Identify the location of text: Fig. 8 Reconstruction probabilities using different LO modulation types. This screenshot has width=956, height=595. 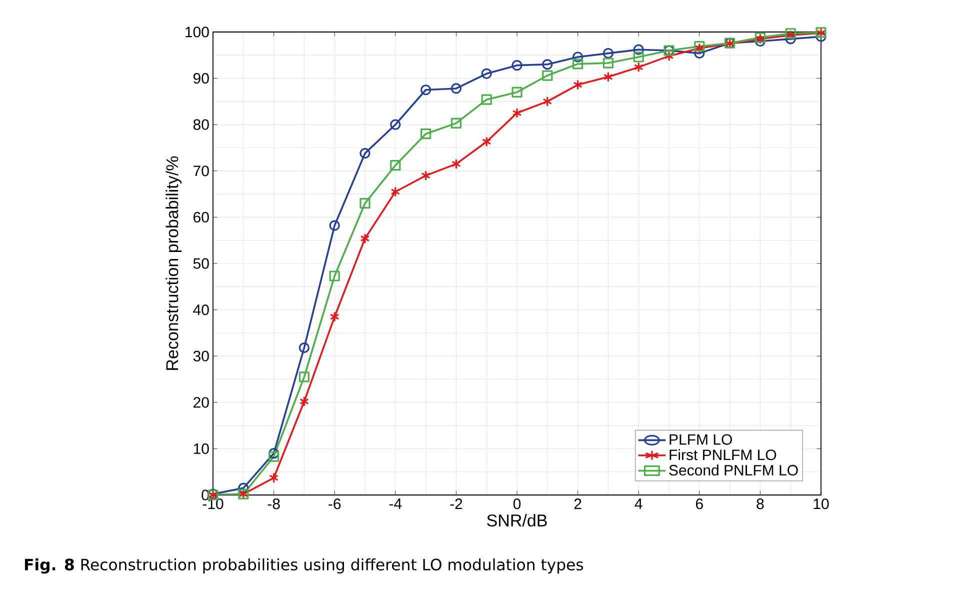
(304, 566).